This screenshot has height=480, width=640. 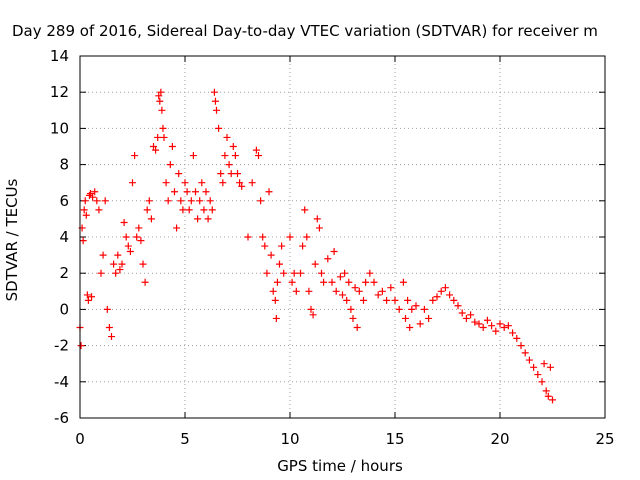 I want to click on y-tick-label: 10, so click(x=59, y=128).